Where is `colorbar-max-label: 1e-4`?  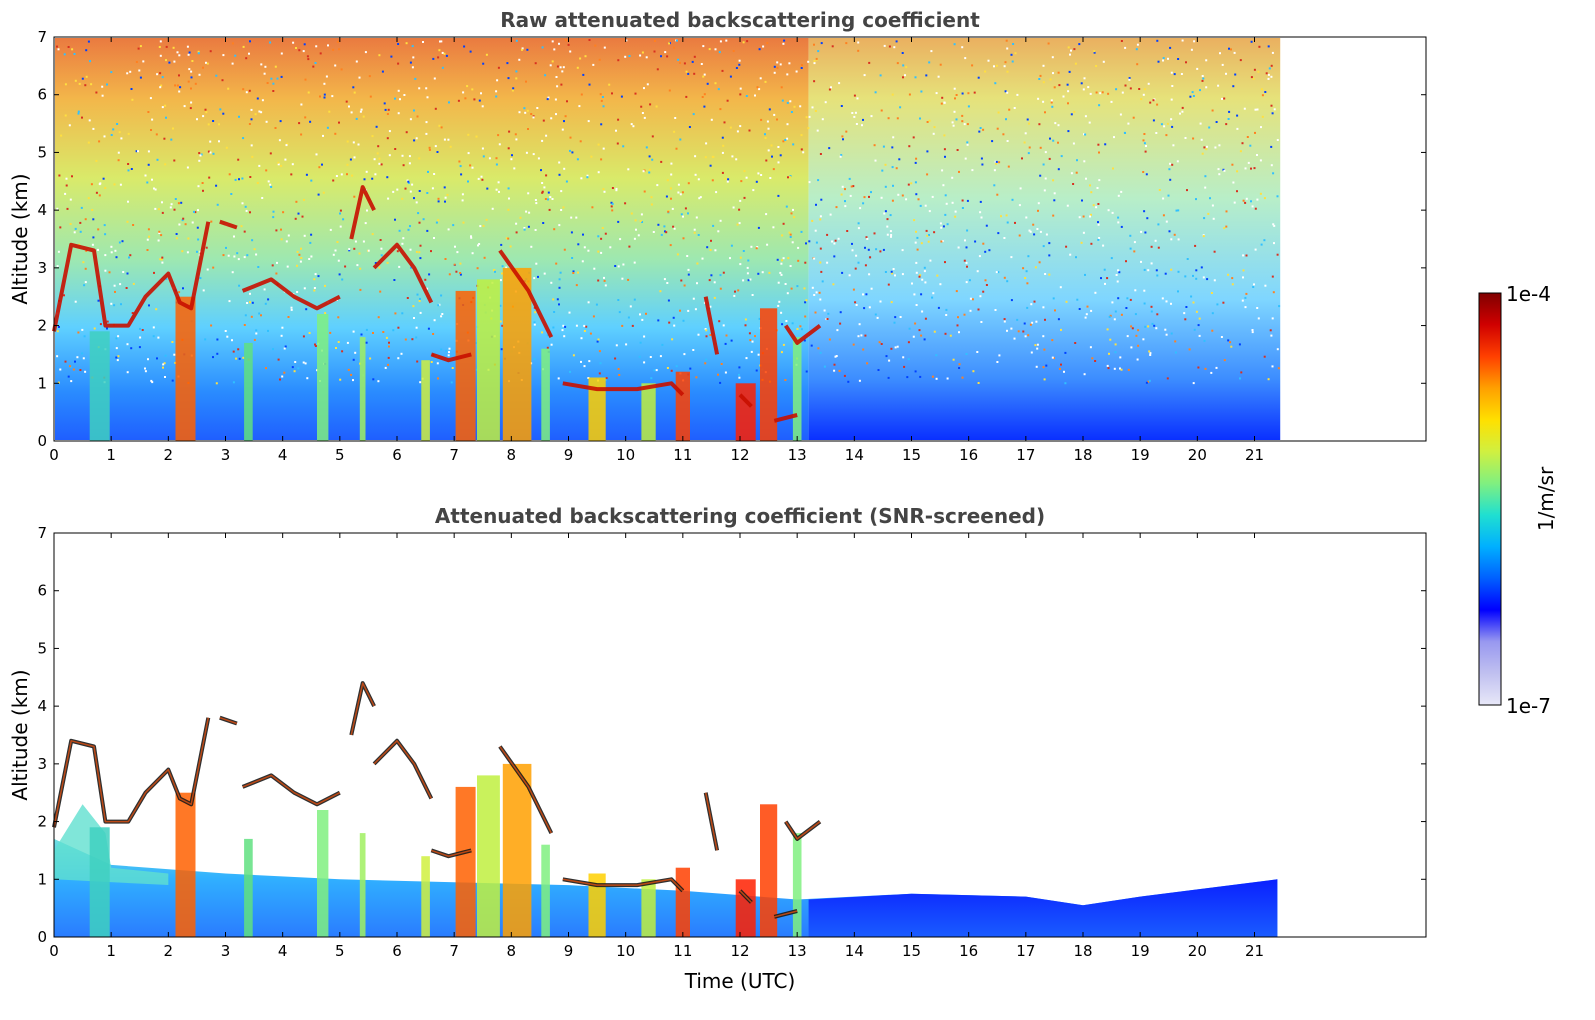 colorbar-max-label: 1e-4 is located at coordinates (1528, 294).